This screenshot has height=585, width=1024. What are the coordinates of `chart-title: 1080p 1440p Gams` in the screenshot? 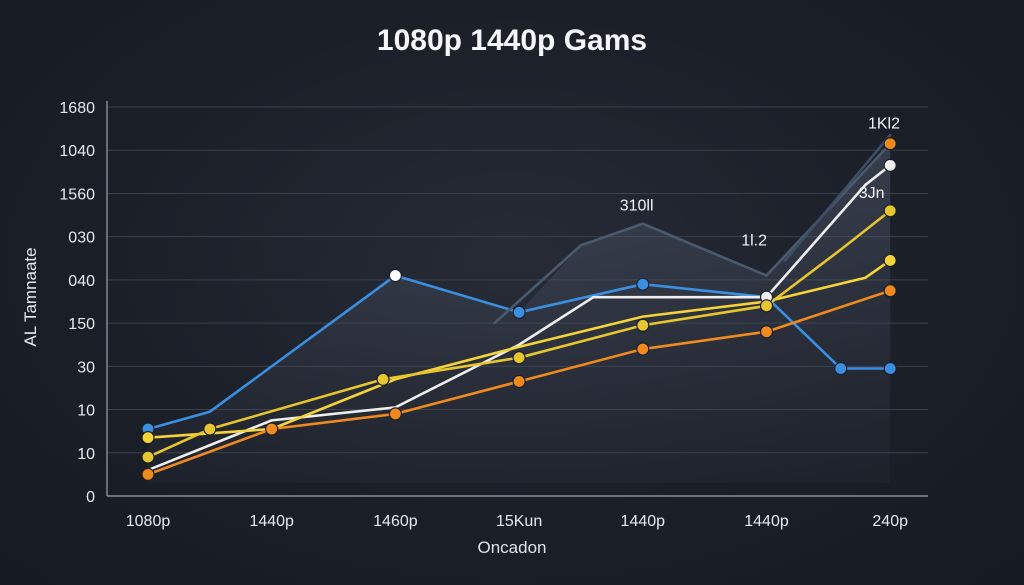 It's located at (512, 40).